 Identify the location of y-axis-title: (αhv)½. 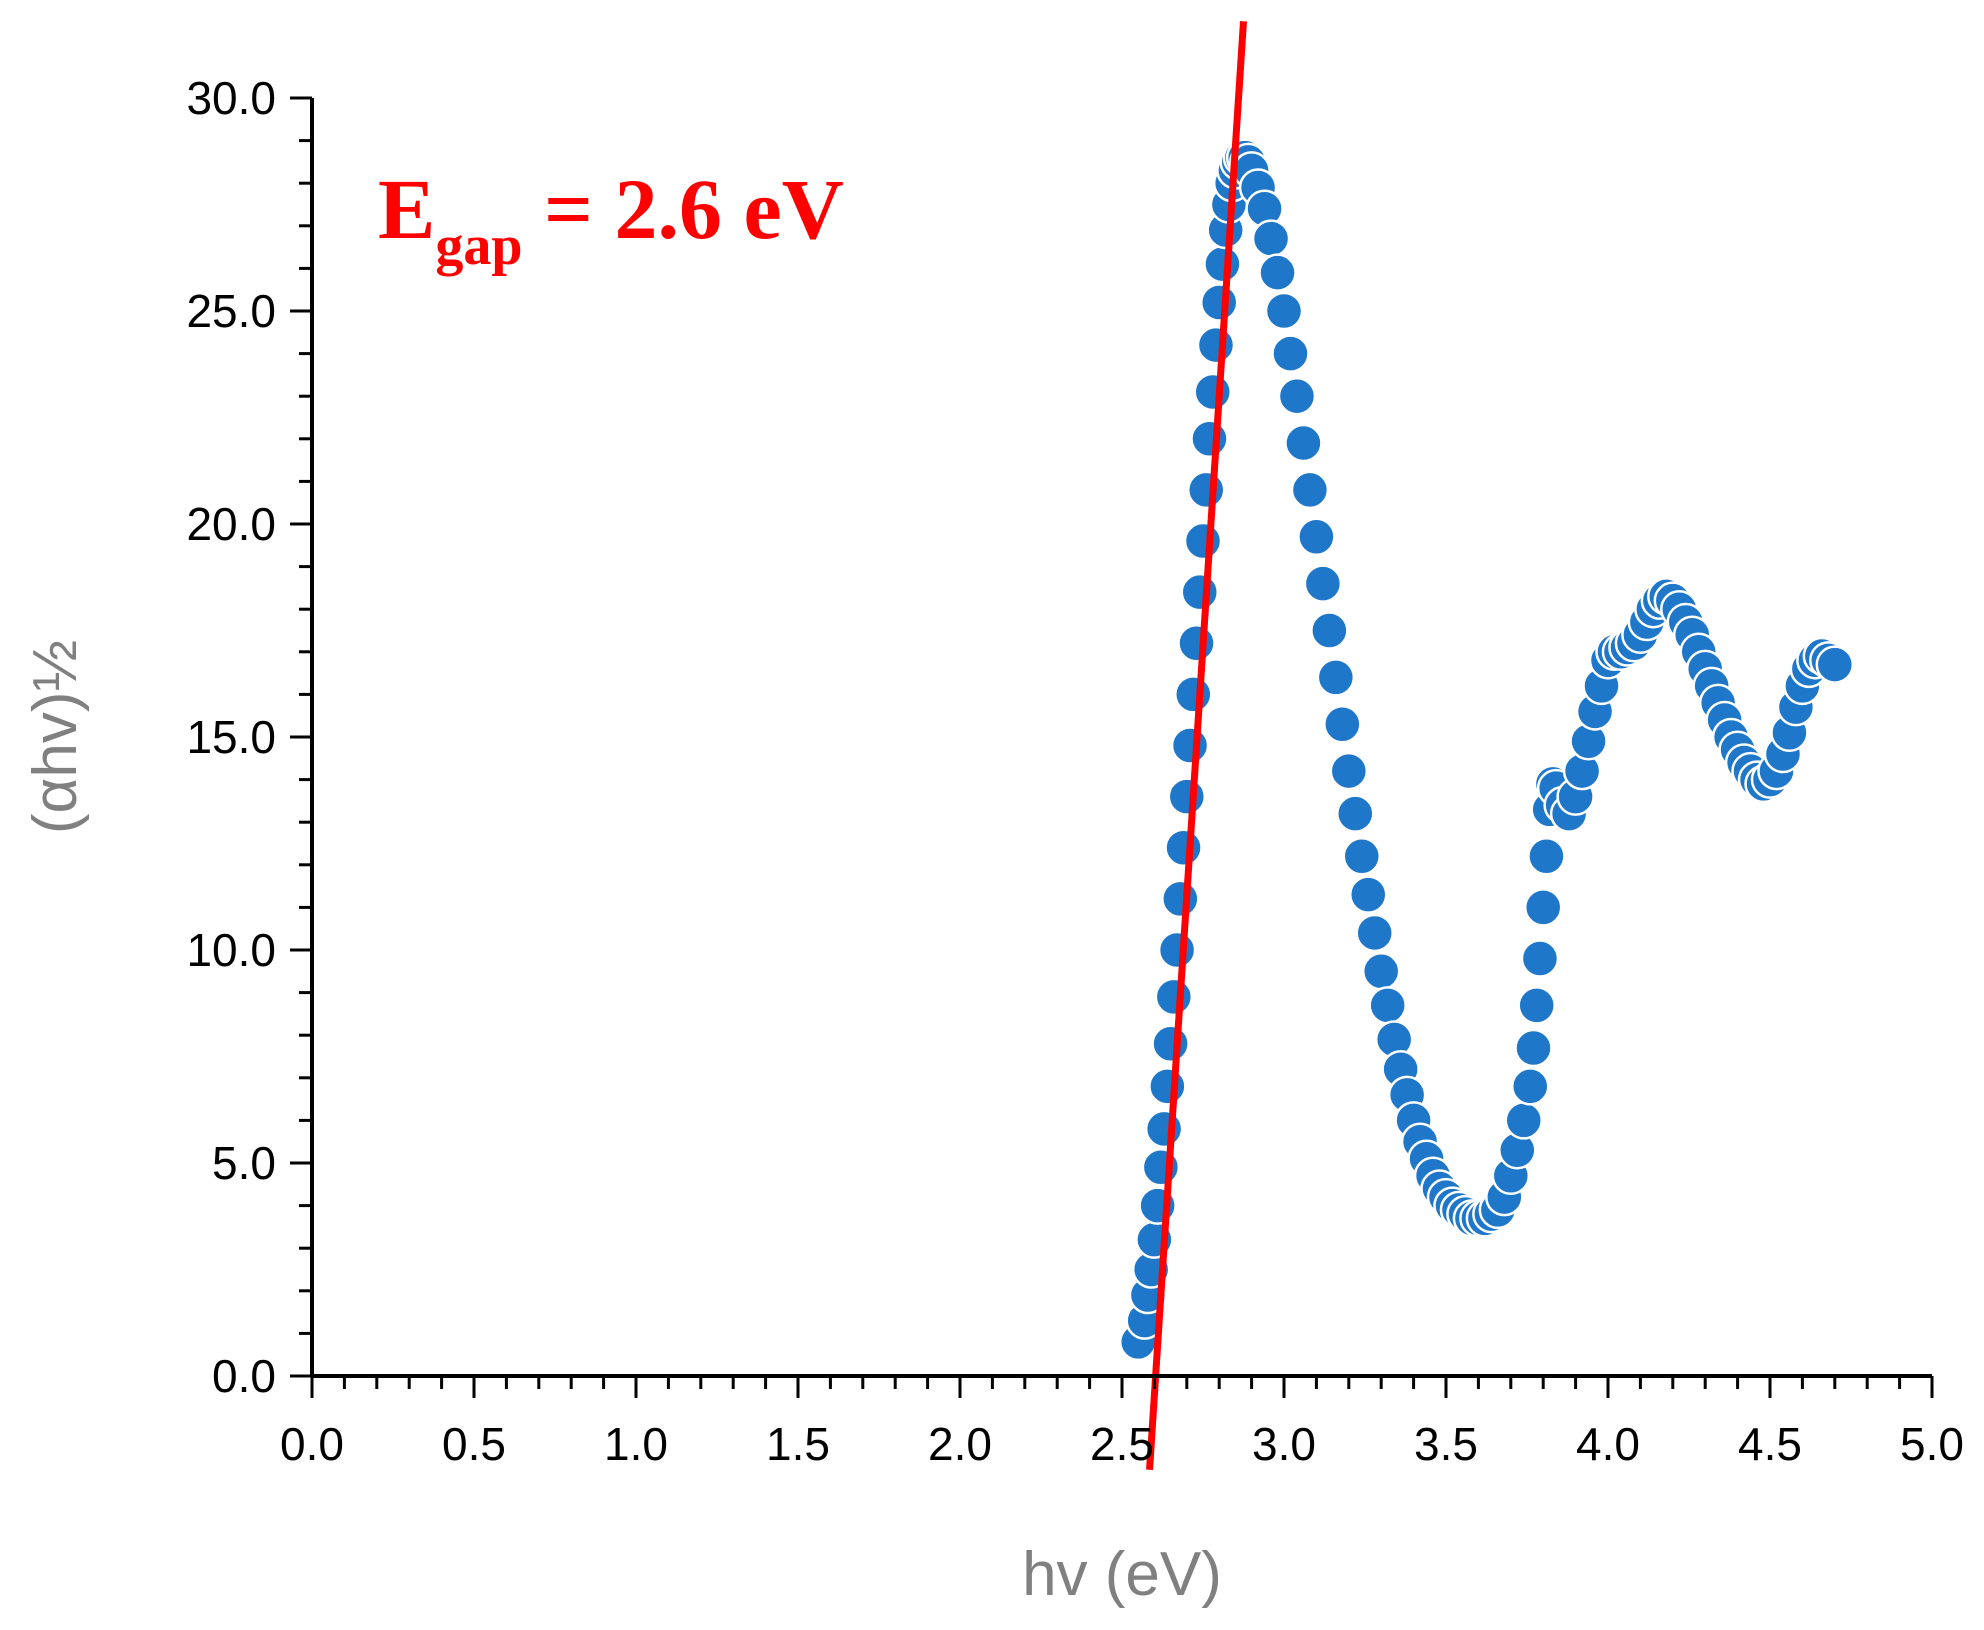
(55, 737).